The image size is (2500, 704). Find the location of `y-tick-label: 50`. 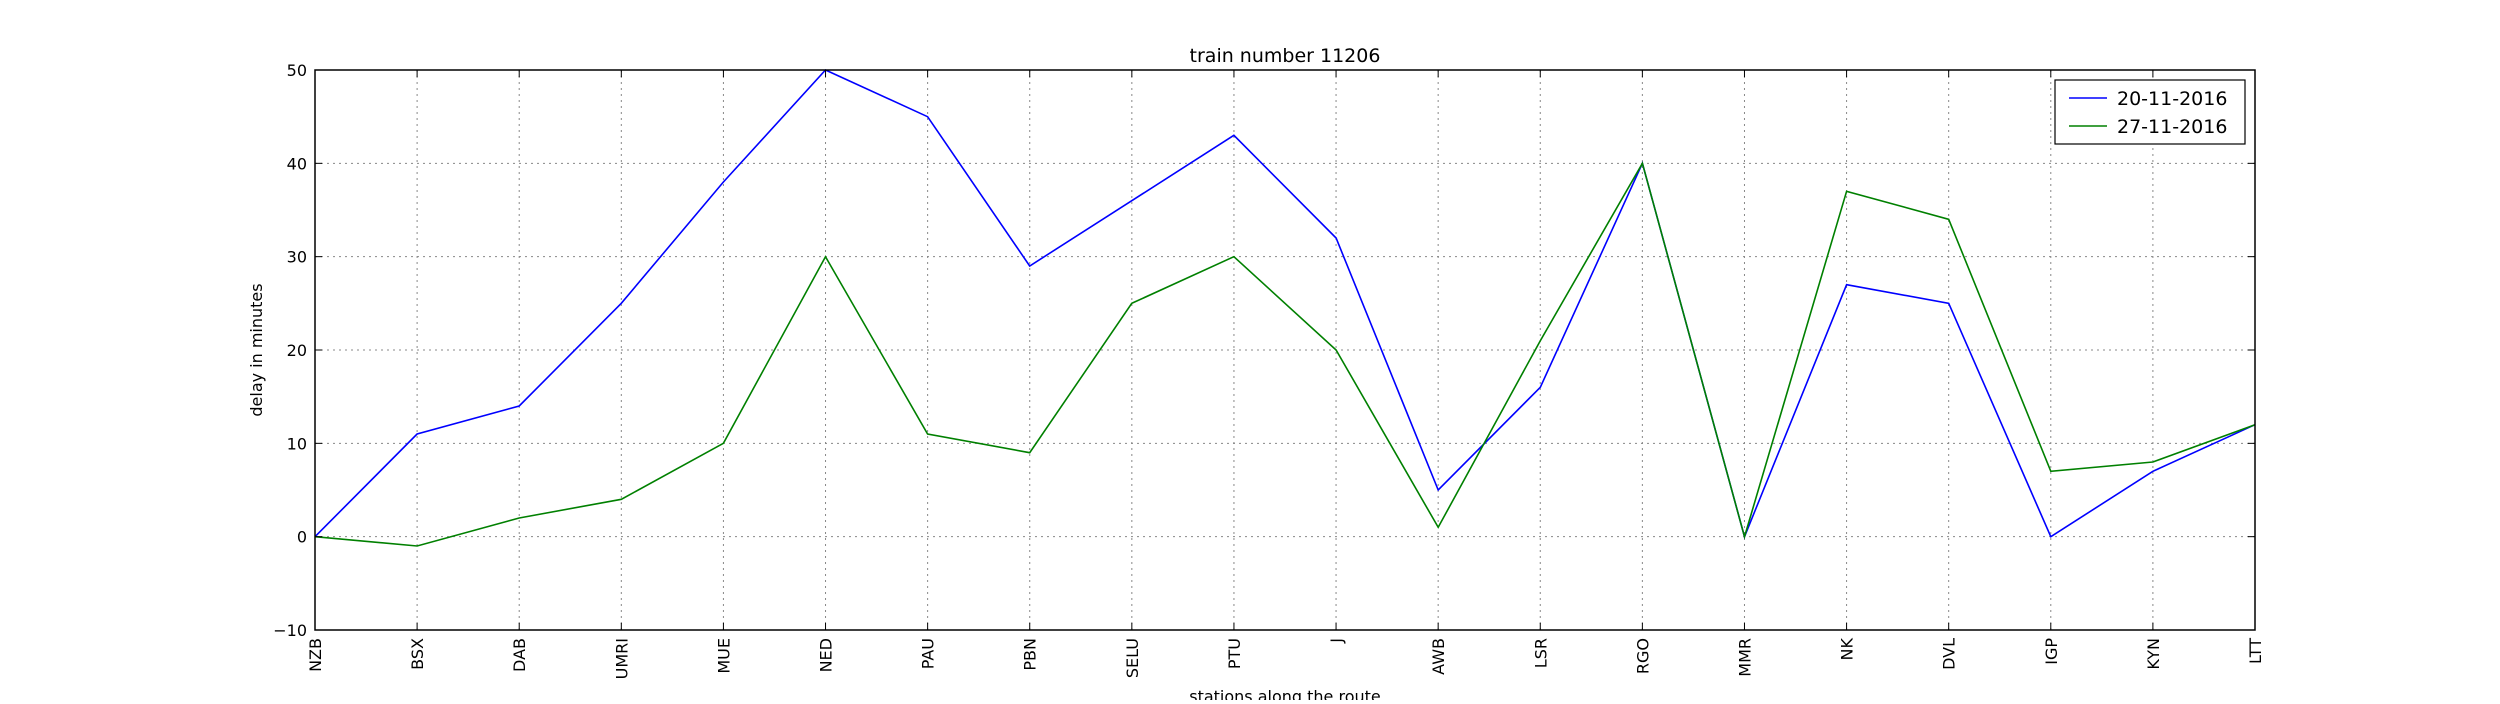

y-tick-label: 50 is located at coordinates (297, 70).